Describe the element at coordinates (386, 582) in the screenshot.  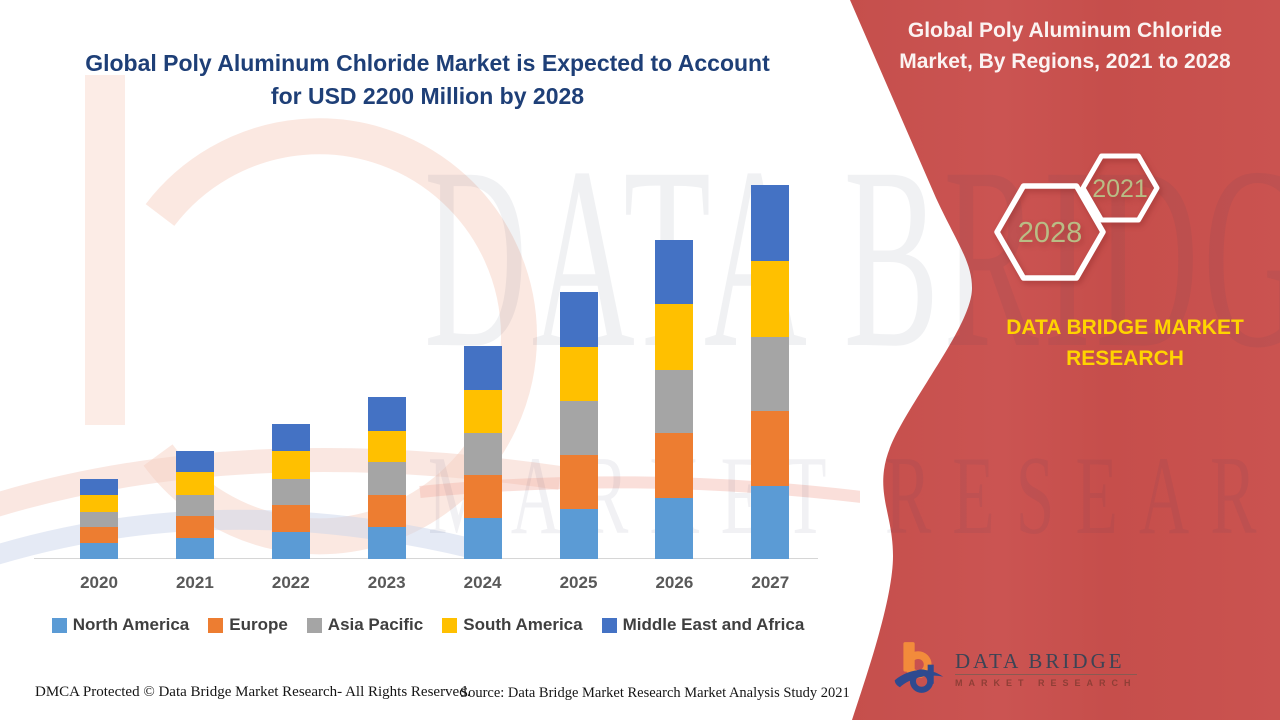
I see `x-axis-label-2023: 2023` at that location.